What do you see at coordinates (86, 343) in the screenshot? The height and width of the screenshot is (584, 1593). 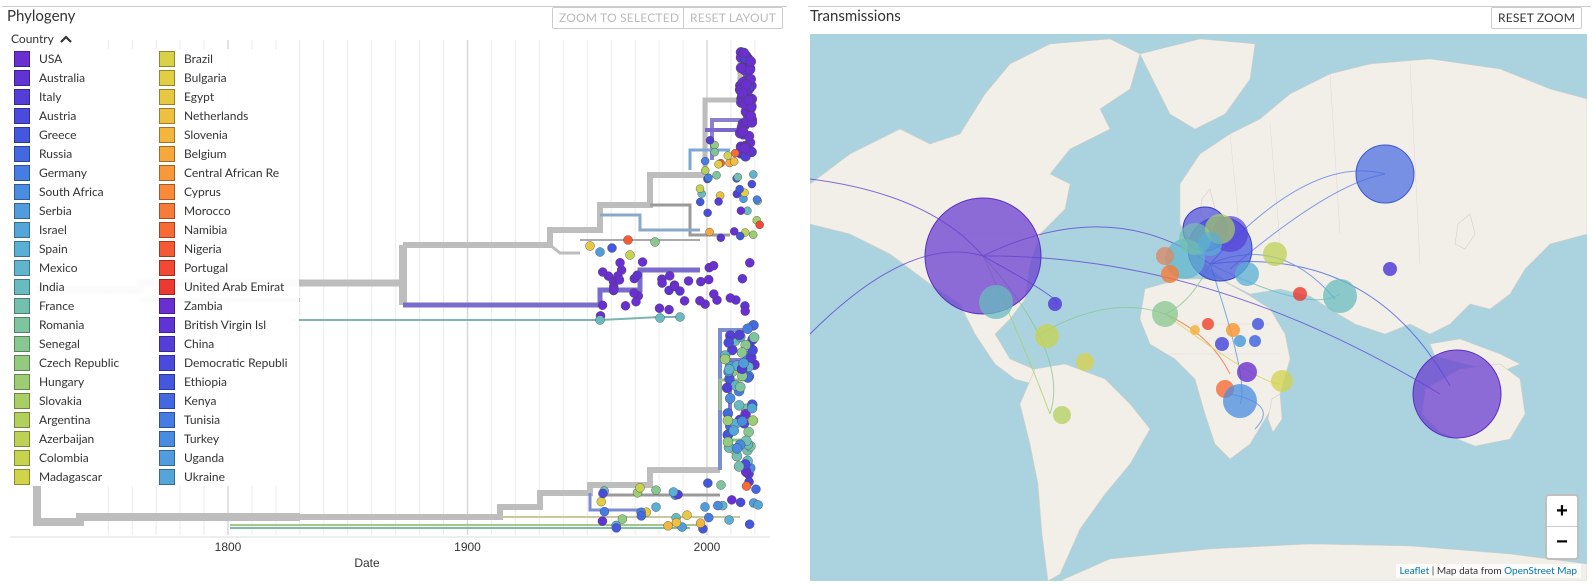 I see `legend-item: Senegal` at bounding box center [86, 343].